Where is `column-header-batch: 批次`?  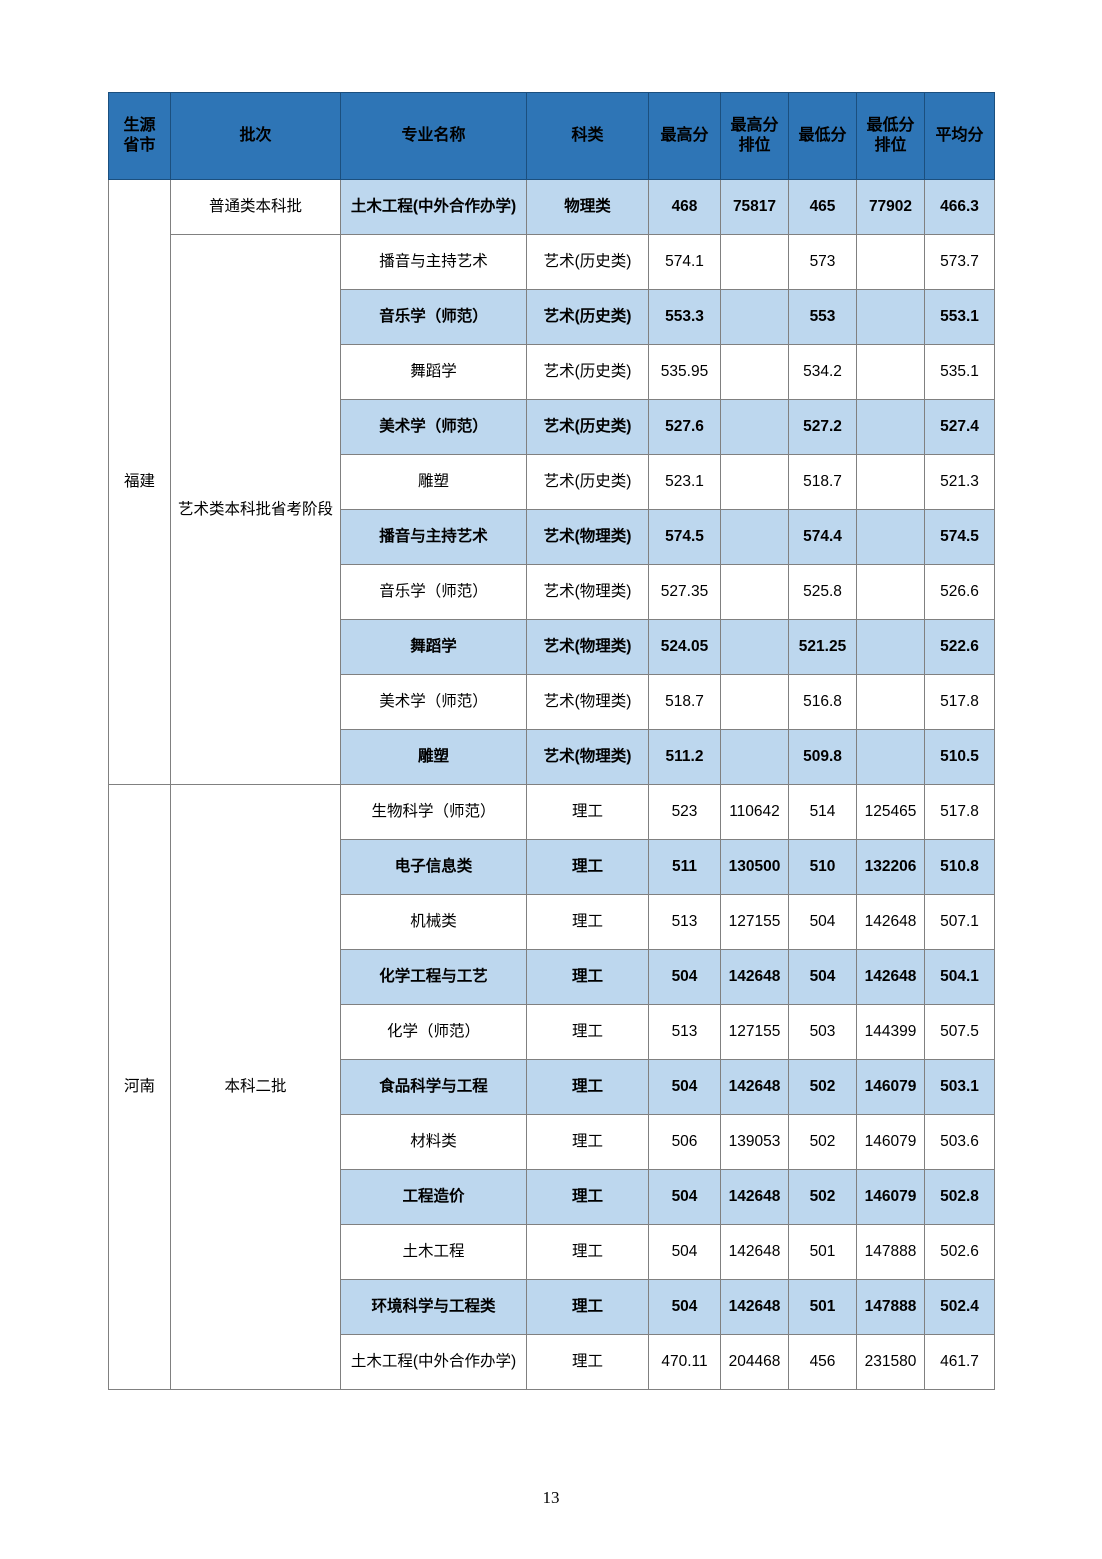 column-header-batch: 批次 is located at coordinates (255, 136).